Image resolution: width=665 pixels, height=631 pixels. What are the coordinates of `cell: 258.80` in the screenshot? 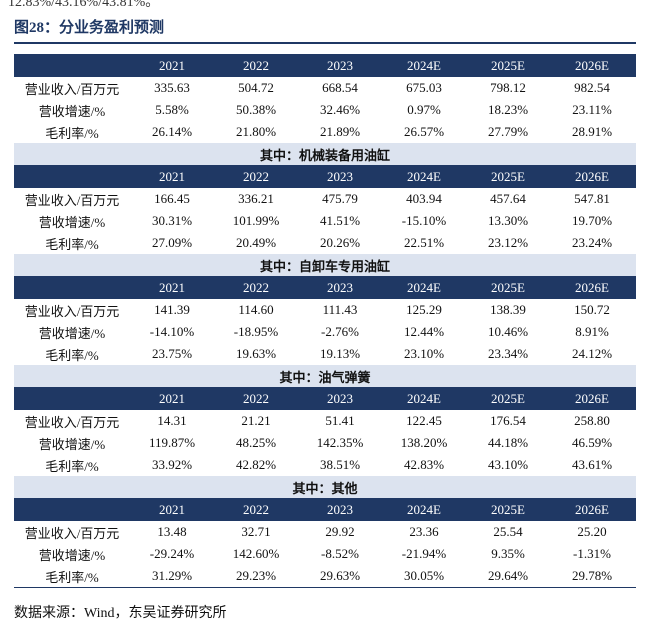 It's located at (592, 420).